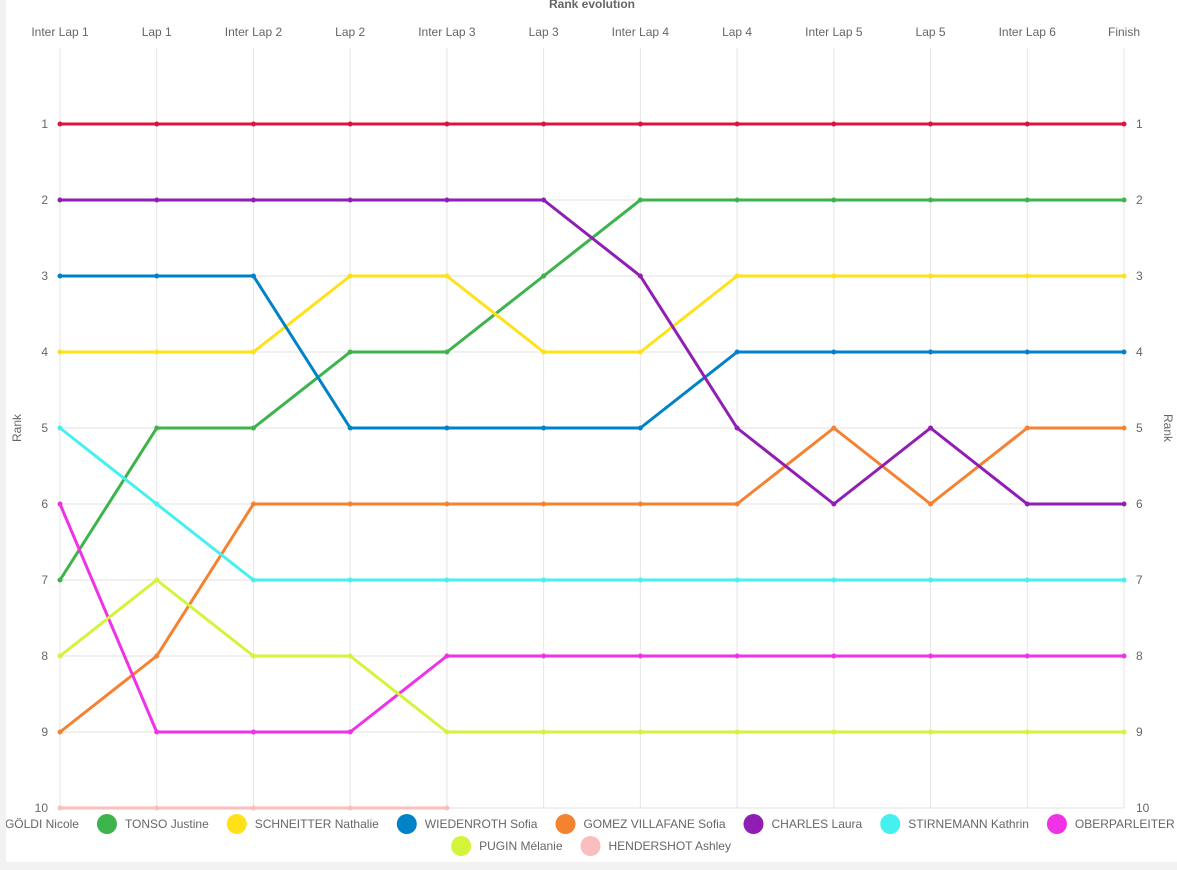 This screenshot has height=870, width=1177. I want to click on legend-label: OBERPARLEITER Anna, so click(1126, 824).